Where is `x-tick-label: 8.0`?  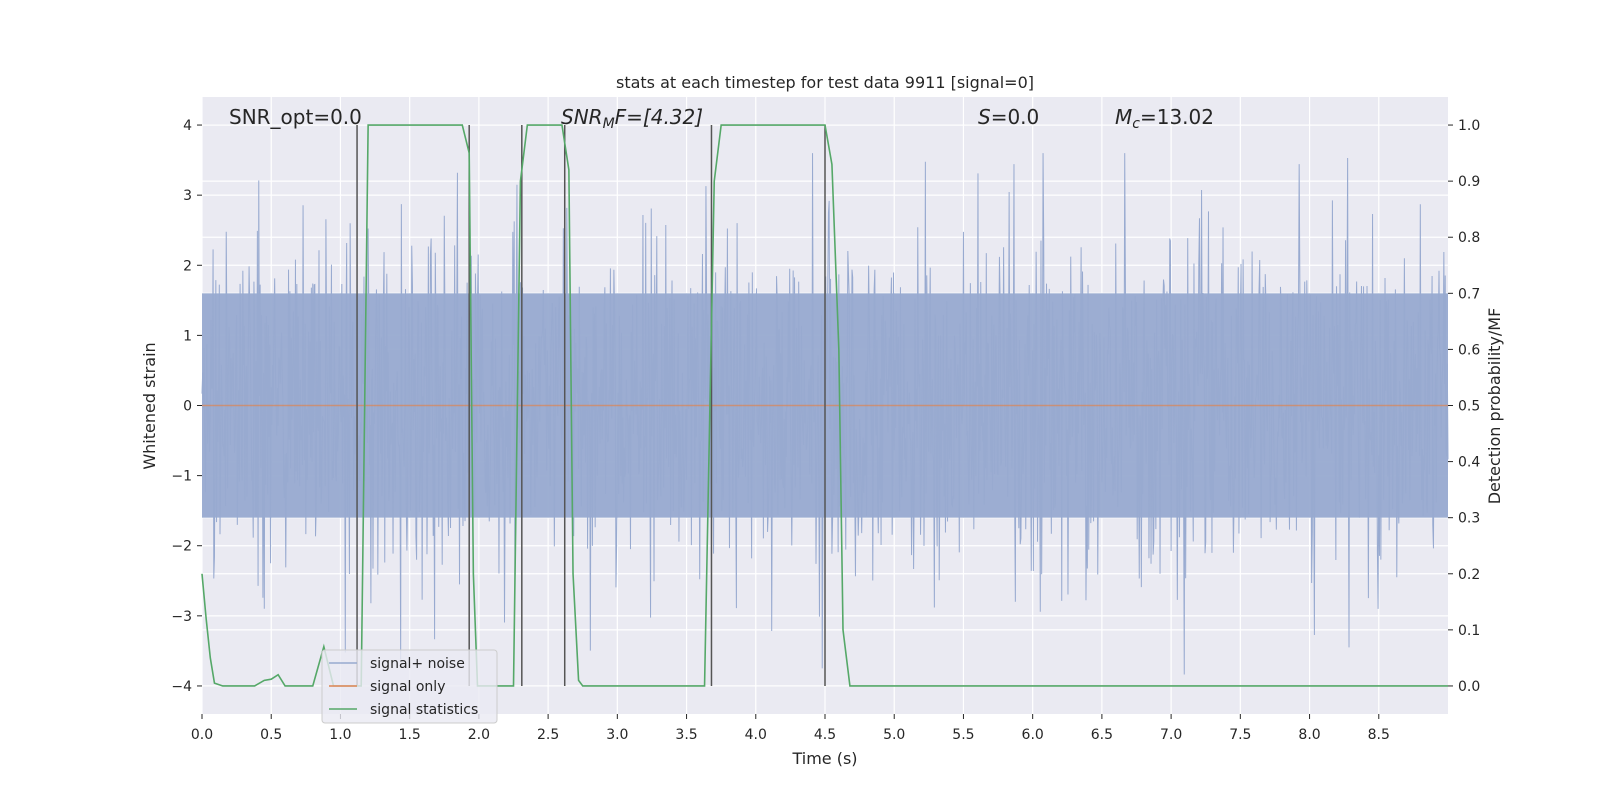 x-tick-label: 8.0 is located at coordinates (1309, 735).